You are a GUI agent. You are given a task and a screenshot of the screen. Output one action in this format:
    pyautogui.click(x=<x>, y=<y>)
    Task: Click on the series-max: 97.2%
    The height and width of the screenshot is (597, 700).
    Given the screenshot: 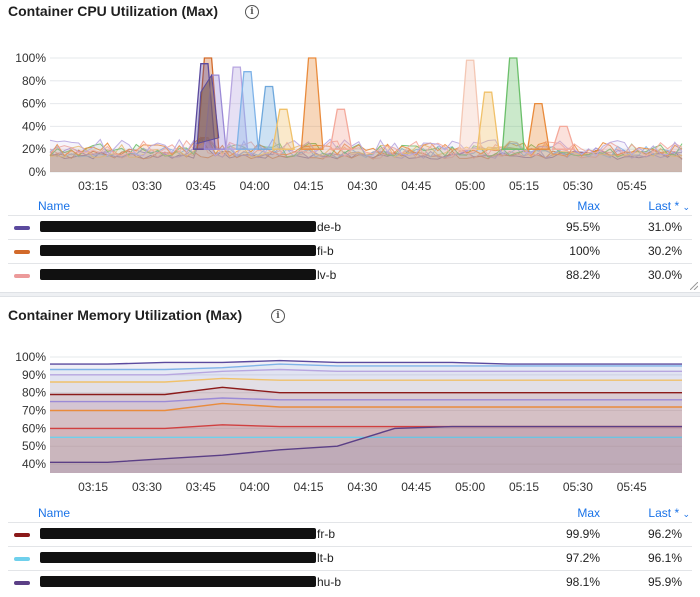 What is the action you would take?
    pyautogui.click(x=582, y=558)
    